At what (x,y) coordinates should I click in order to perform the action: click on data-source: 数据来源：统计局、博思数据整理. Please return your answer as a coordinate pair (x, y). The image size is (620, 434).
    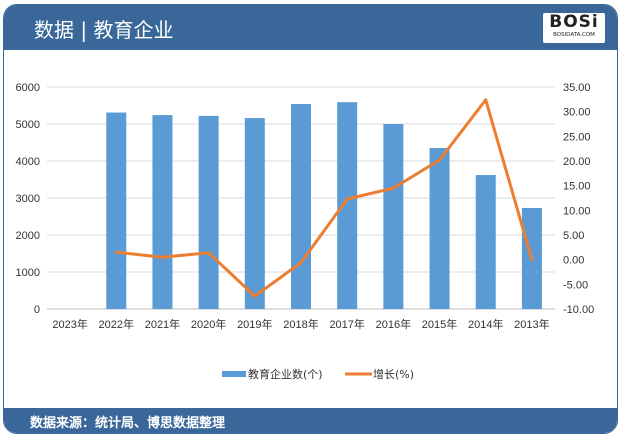
    Looking at the image, I should click on (128, 423).